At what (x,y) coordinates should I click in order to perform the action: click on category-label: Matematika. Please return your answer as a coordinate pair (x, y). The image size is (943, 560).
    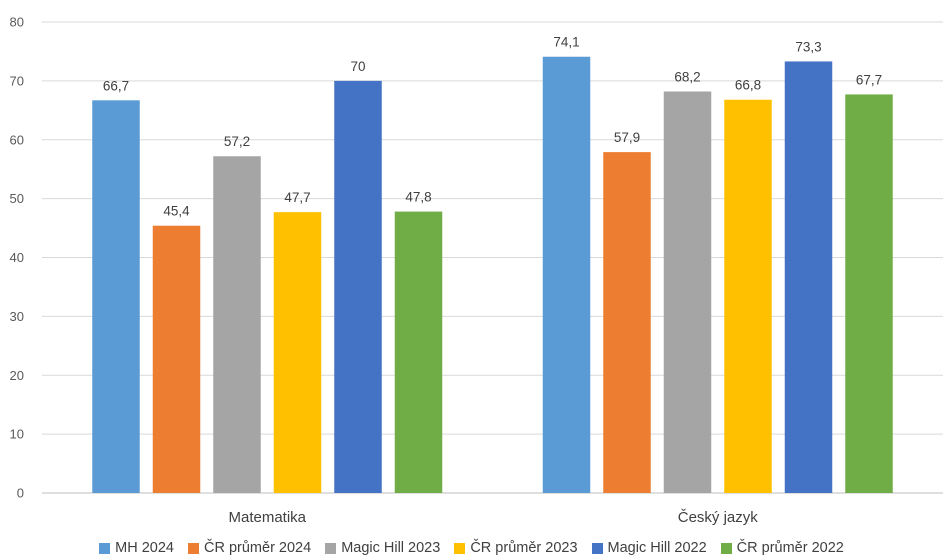
    Looking at the image, I should click on (267, 517).